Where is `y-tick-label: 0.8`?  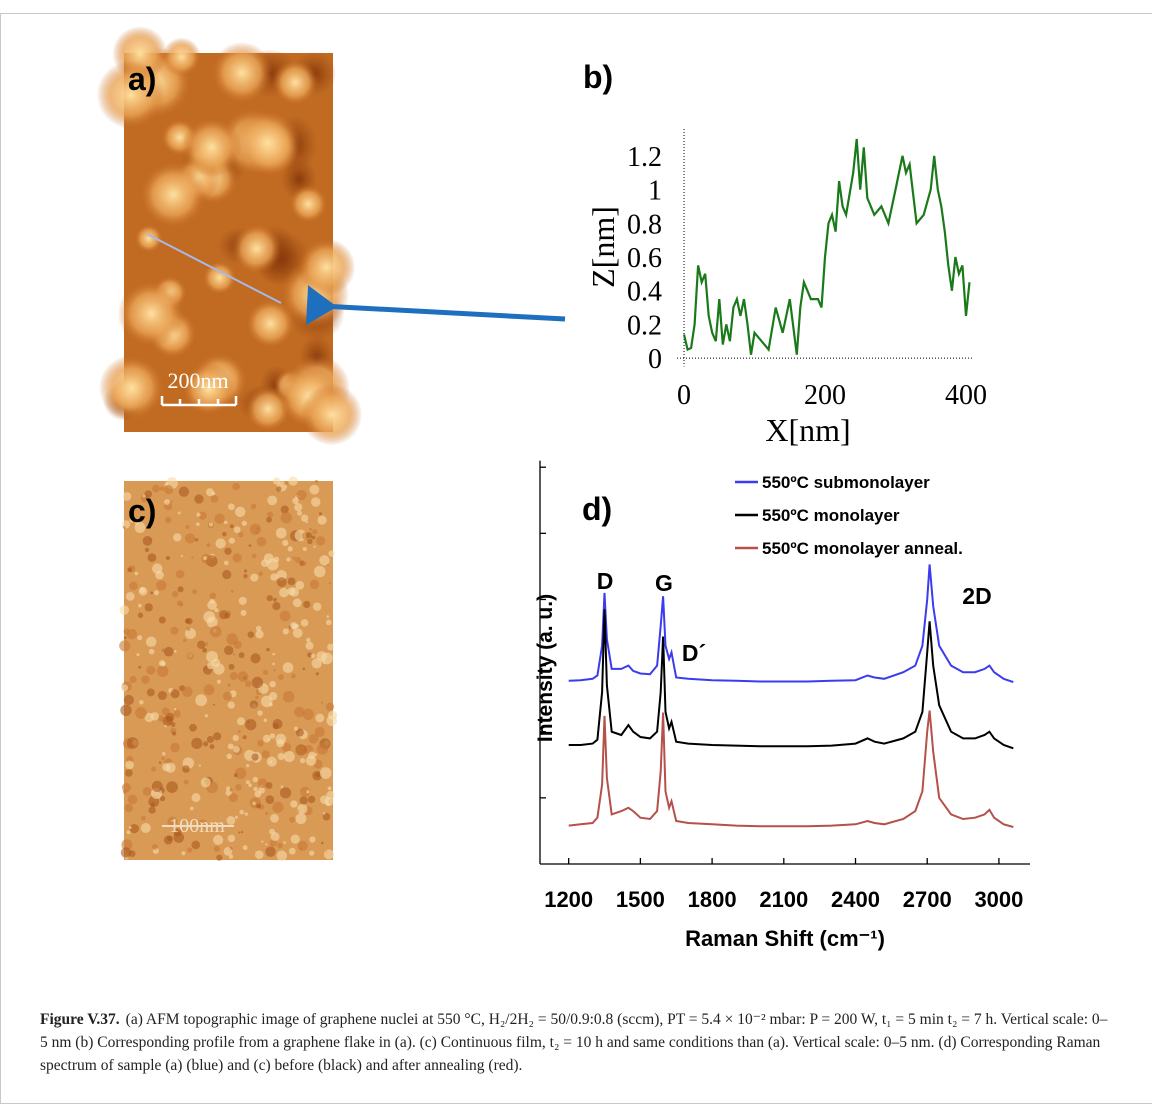
y-tick-label: 0.8 is located at coordinates (644, 224).